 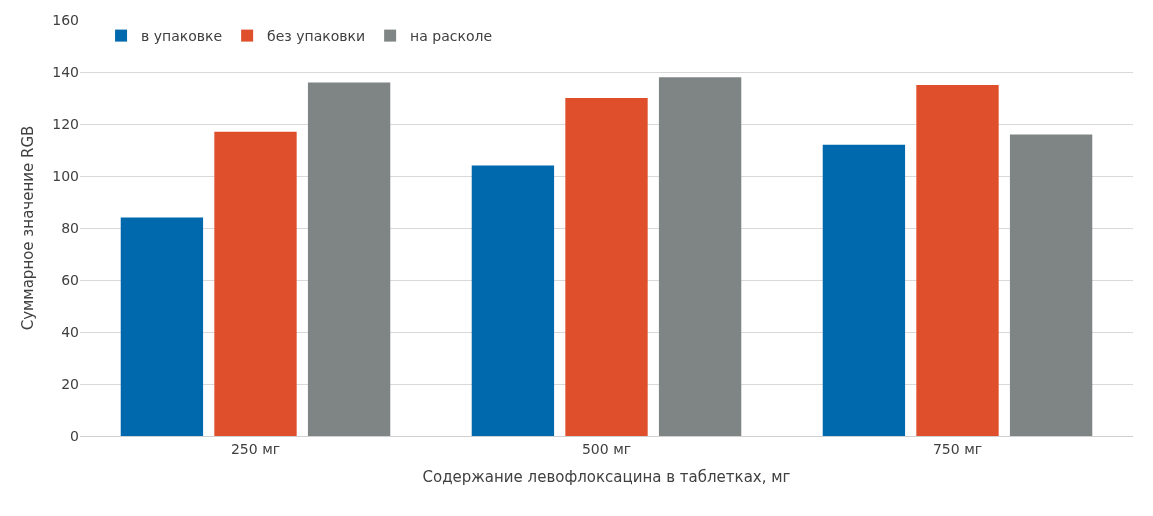 What do you see at coordinates (451, 36) in the screenshot?
I see `legend-label: на расколе` at bounding box center [451, 36].